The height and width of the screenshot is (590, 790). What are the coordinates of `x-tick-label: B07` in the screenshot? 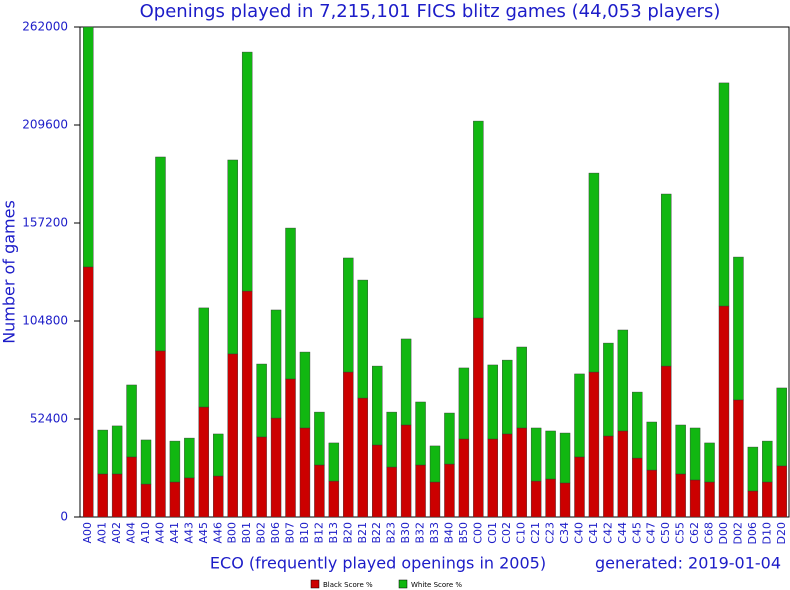 It's located at (290, 533).